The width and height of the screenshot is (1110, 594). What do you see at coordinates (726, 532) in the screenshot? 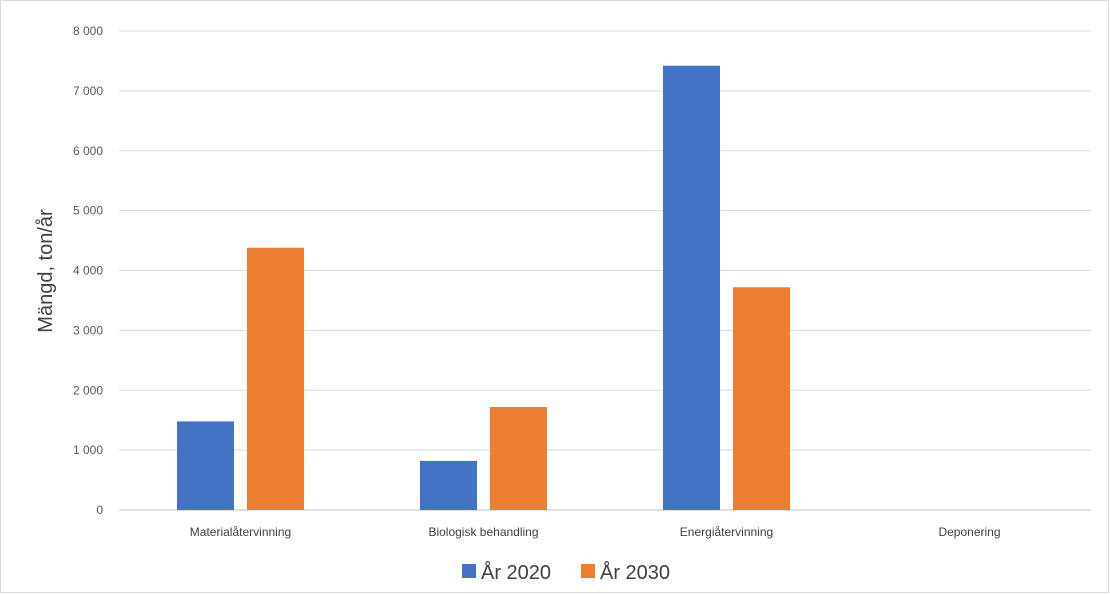
I see `x-category-label: Energiåtervinning` at bounding box center [726, 532].